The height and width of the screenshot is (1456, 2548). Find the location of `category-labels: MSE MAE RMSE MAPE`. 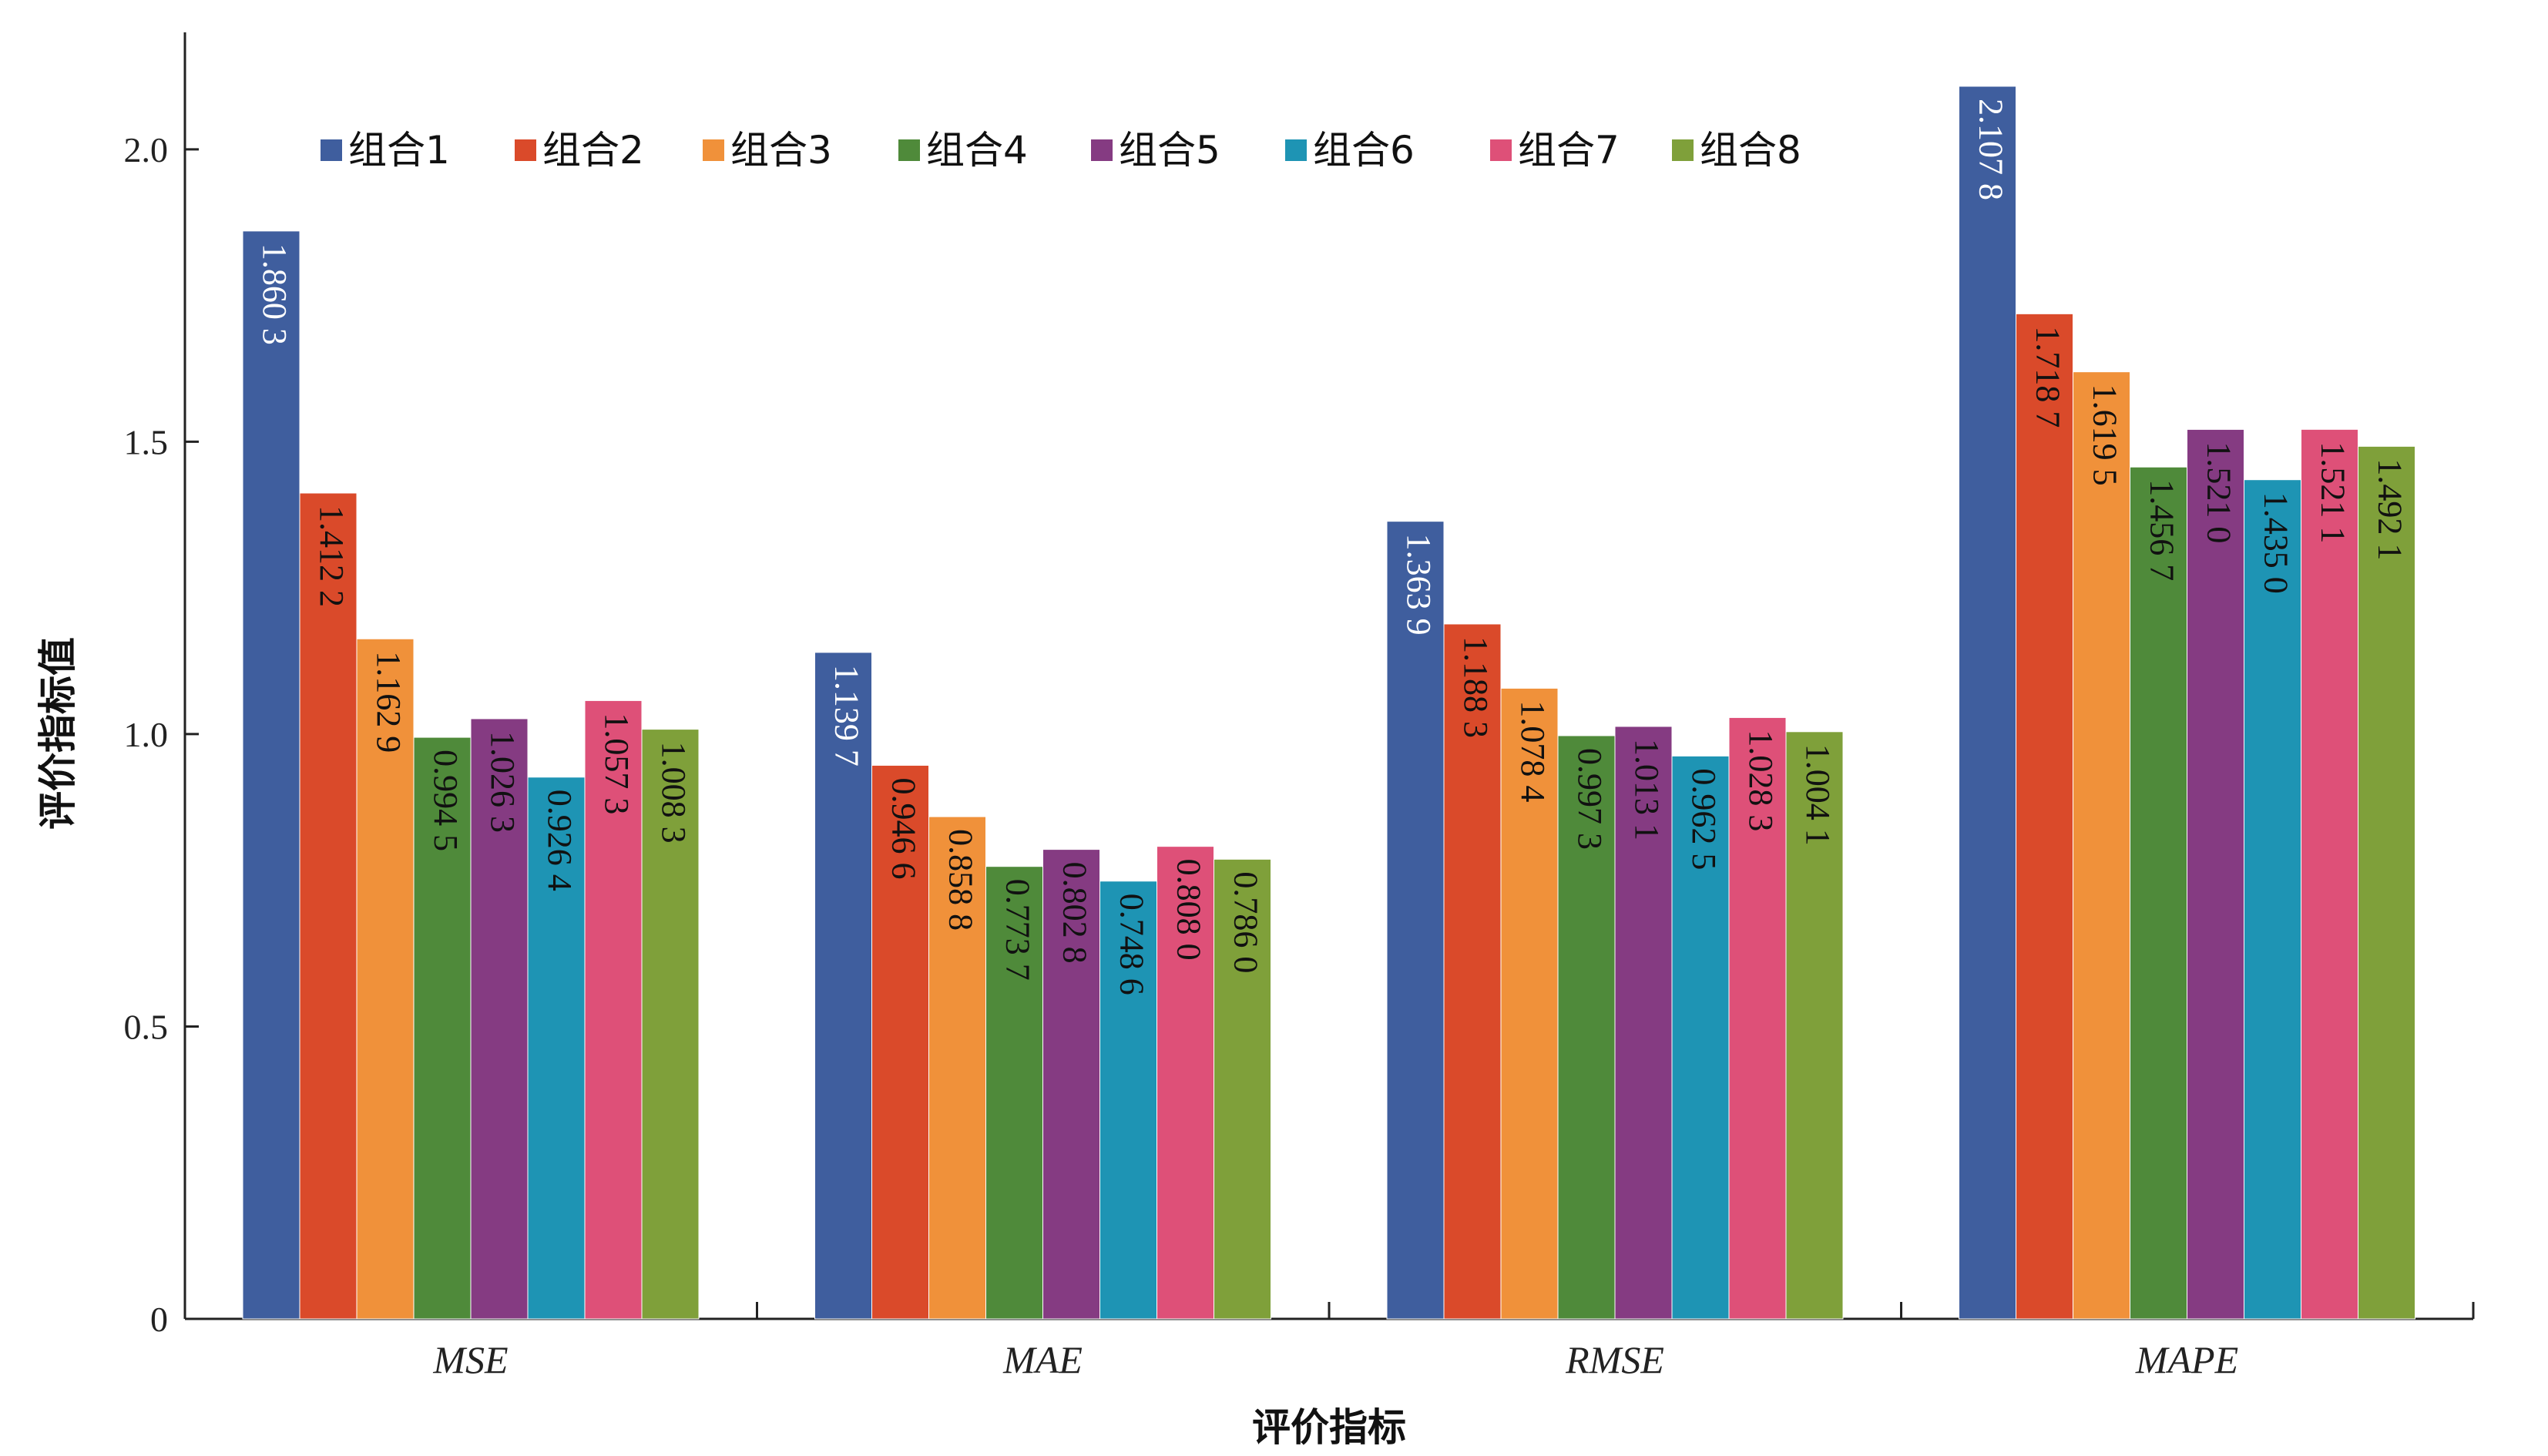

category-labels: MSE MAE RMSE MAPE is located at coordinates (1335, 1359).